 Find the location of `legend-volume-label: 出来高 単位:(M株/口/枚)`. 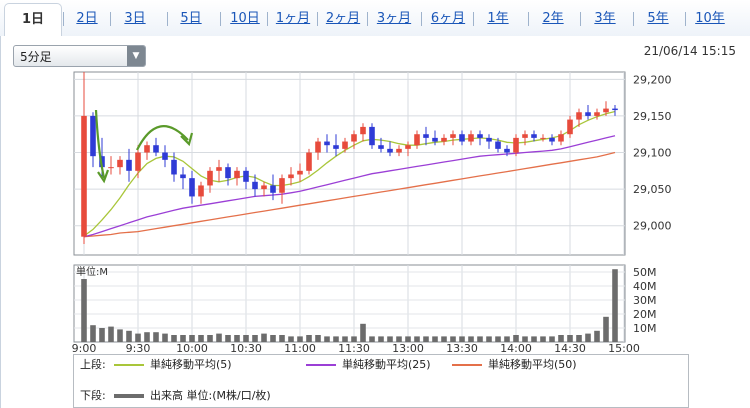

legend-volume-label: 出来高 単位:(M株/口/枚) is located at coordinates (210, 395).